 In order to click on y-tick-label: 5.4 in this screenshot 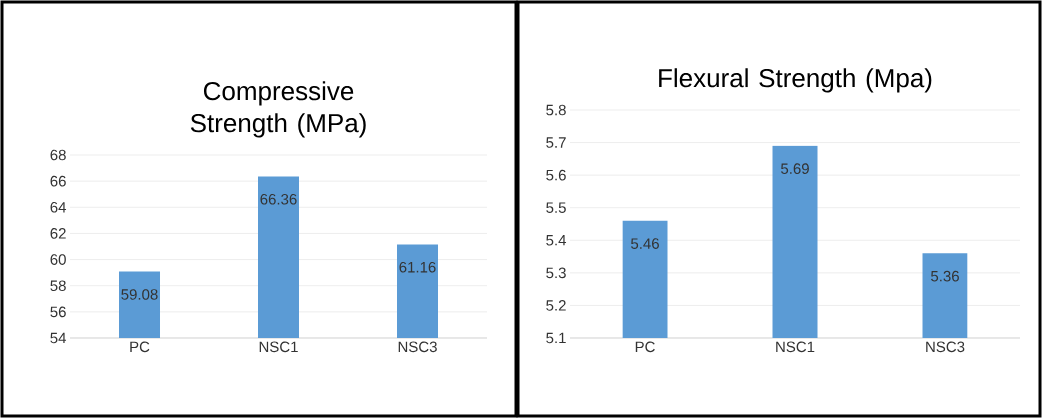, I will do `click(556, 240)`.